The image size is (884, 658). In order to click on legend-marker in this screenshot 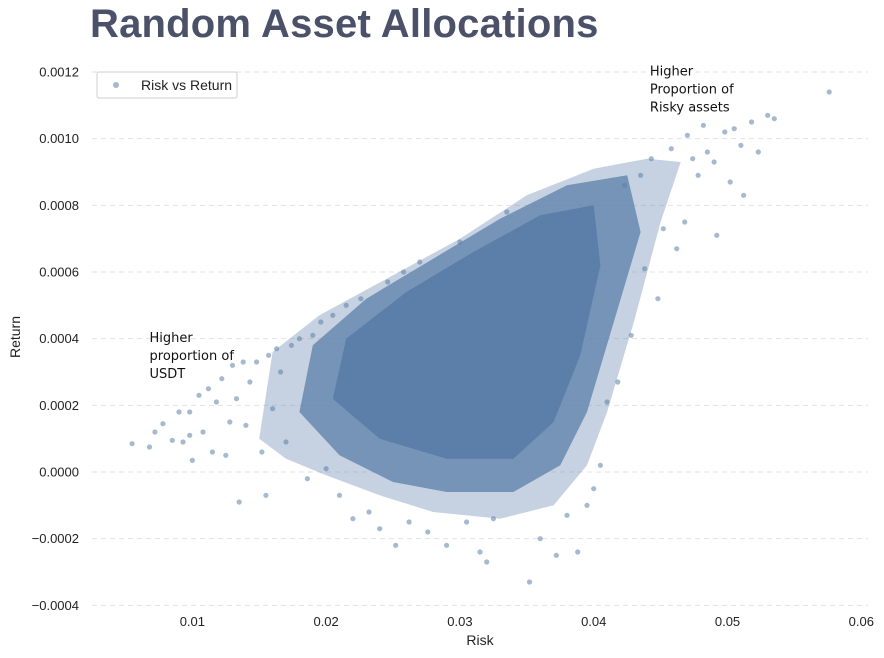, I will do `click(116, 85)`.